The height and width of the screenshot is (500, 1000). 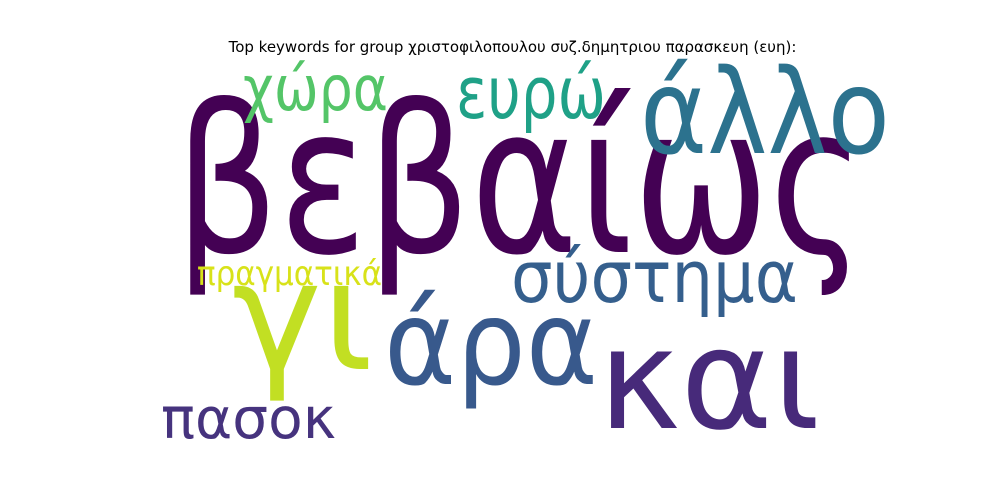 I want to click on word-6: σύστημα, so click(x=654, y=277).